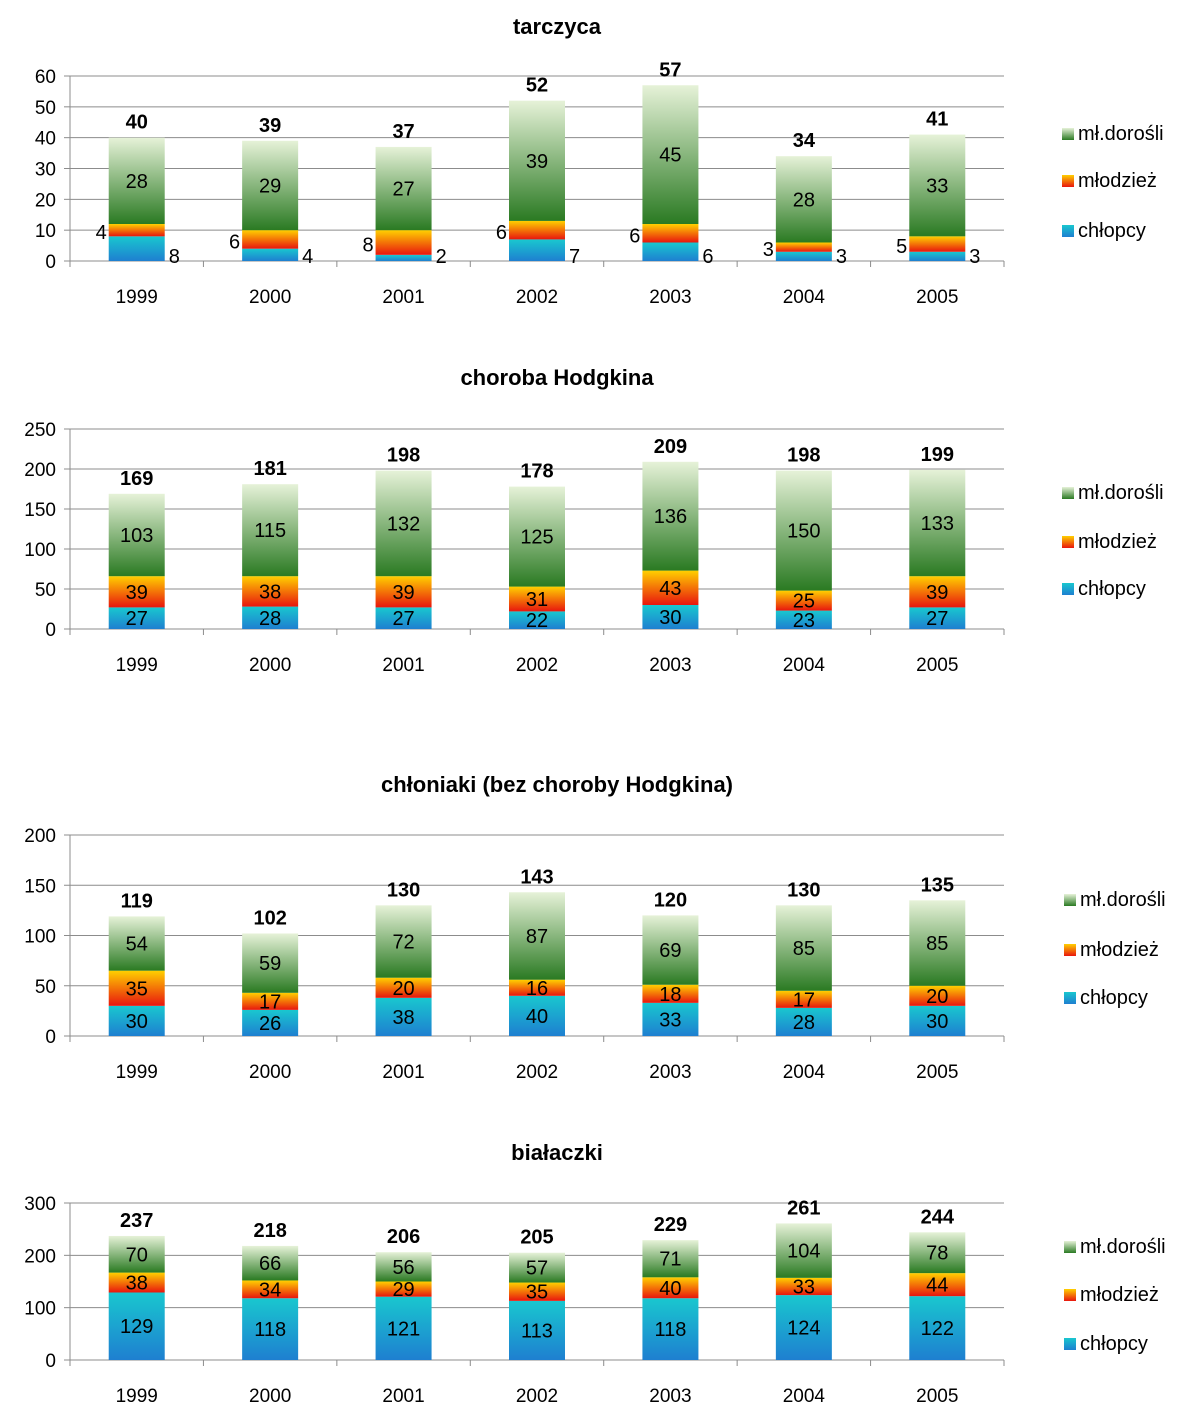  Describe the element at coordinates (937, 1254) in the screenshot. I see `data-label-mldorosli: 78` at that location.